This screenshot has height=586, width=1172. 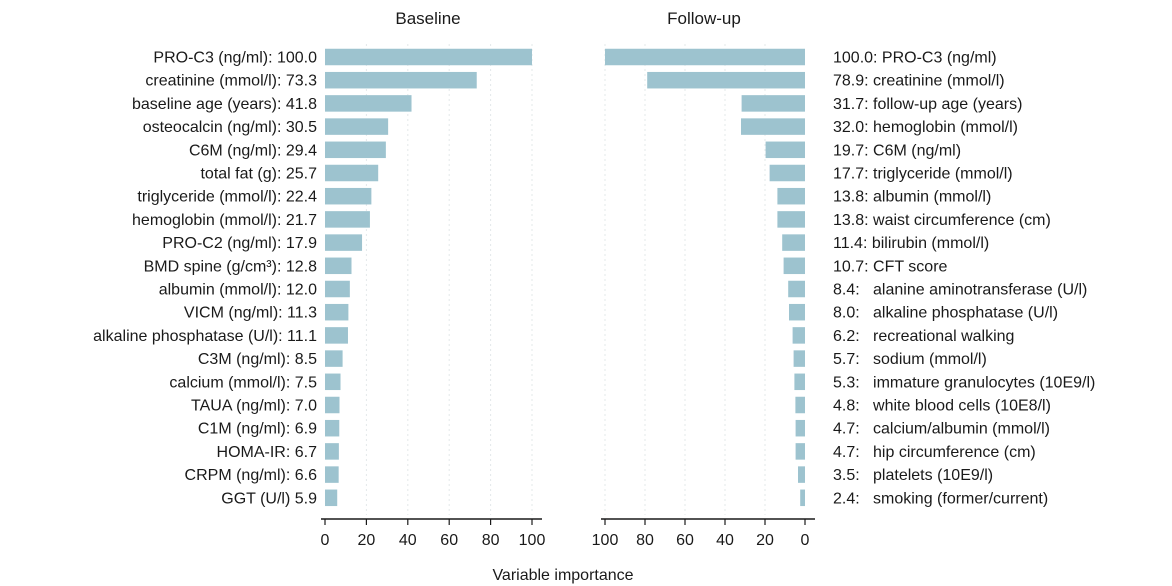 What do you see at coordinates (325, 540) in the screenshot?
I see `baseline-tick-label-0: 0` at bounding box center [325, 540].